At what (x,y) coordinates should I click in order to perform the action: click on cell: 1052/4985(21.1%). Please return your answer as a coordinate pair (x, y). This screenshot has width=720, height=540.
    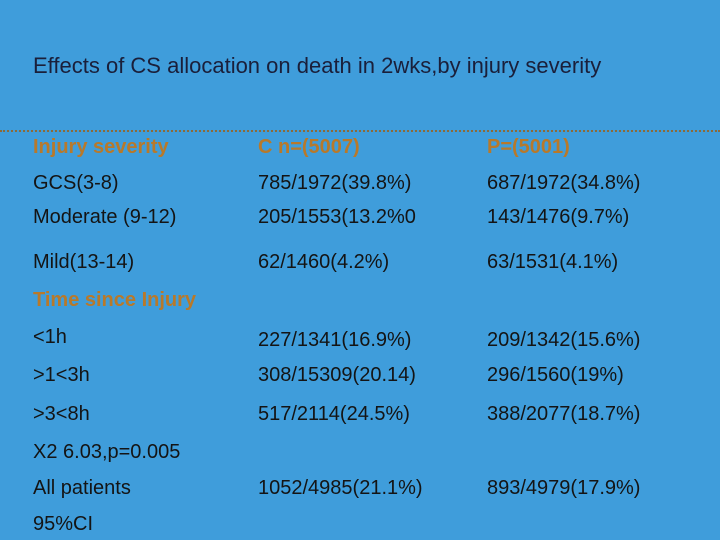
    Looking at the image, I should click on (340, 488).